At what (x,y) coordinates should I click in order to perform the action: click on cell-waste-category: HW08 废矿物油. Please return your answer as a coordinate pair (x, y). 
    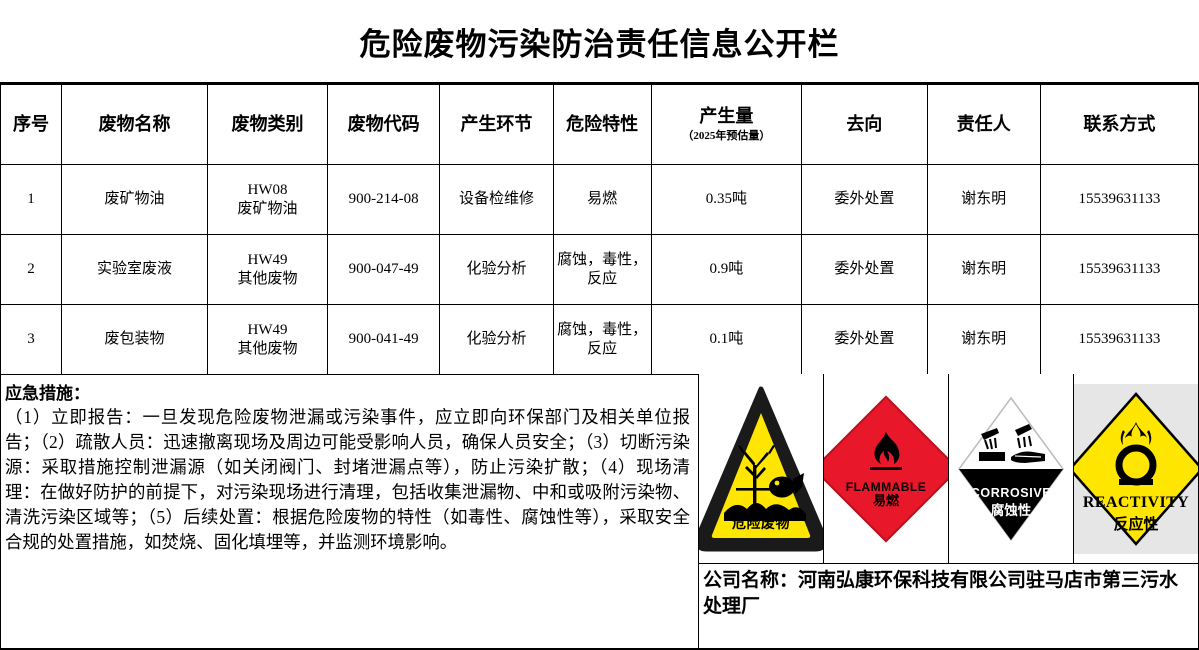
    Looking at the image, I should click on (267, 199).